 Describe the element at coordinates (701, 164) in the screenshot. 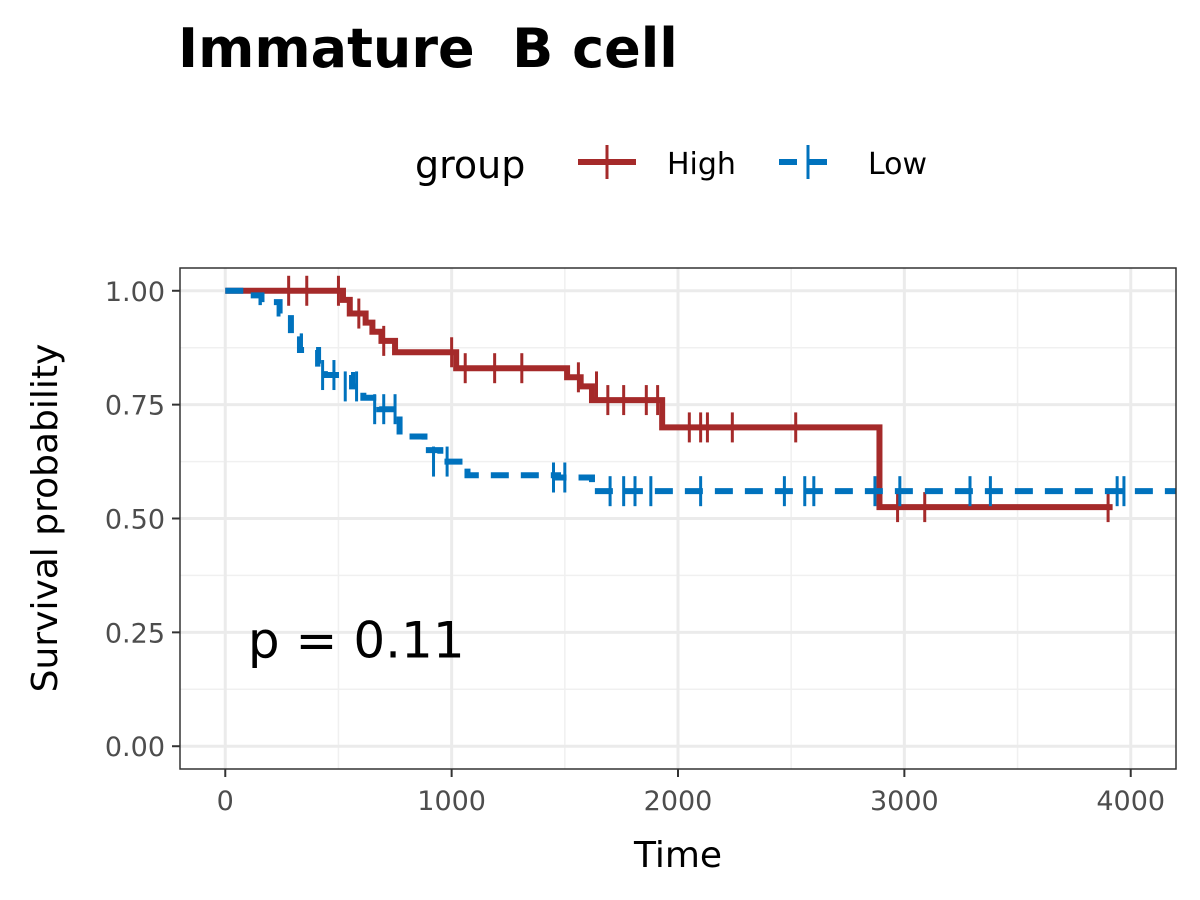

I see `legend-label-high: High` at that location.